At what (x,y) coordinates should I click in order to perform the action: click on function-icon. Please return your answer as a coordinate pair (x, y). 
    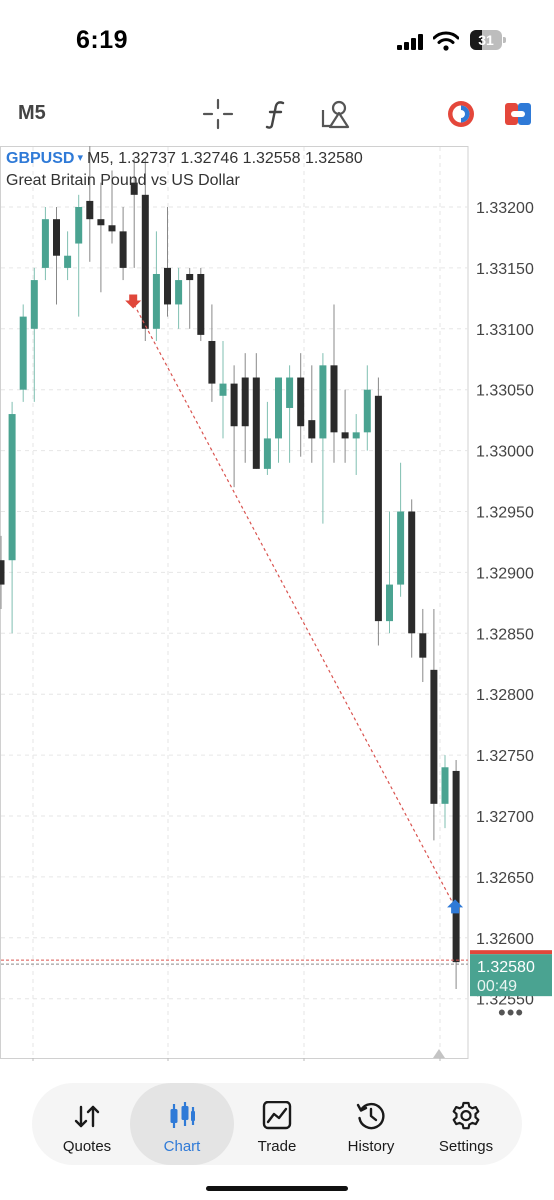
    Looking at the image, I should click on (277, 114).